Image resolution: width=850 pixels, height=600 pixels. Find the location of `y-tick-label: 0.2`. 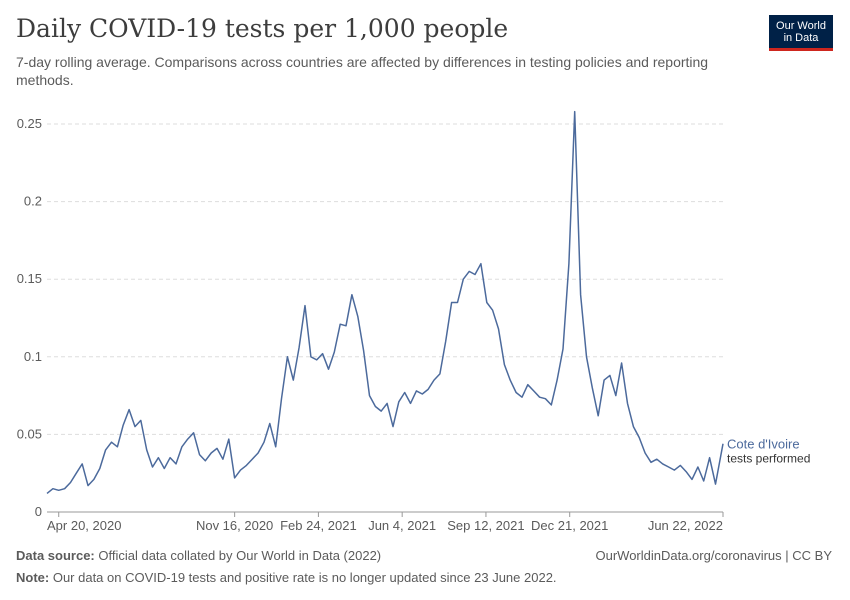

y-tick-label: 0.2 is located at coordinates (33, 201).